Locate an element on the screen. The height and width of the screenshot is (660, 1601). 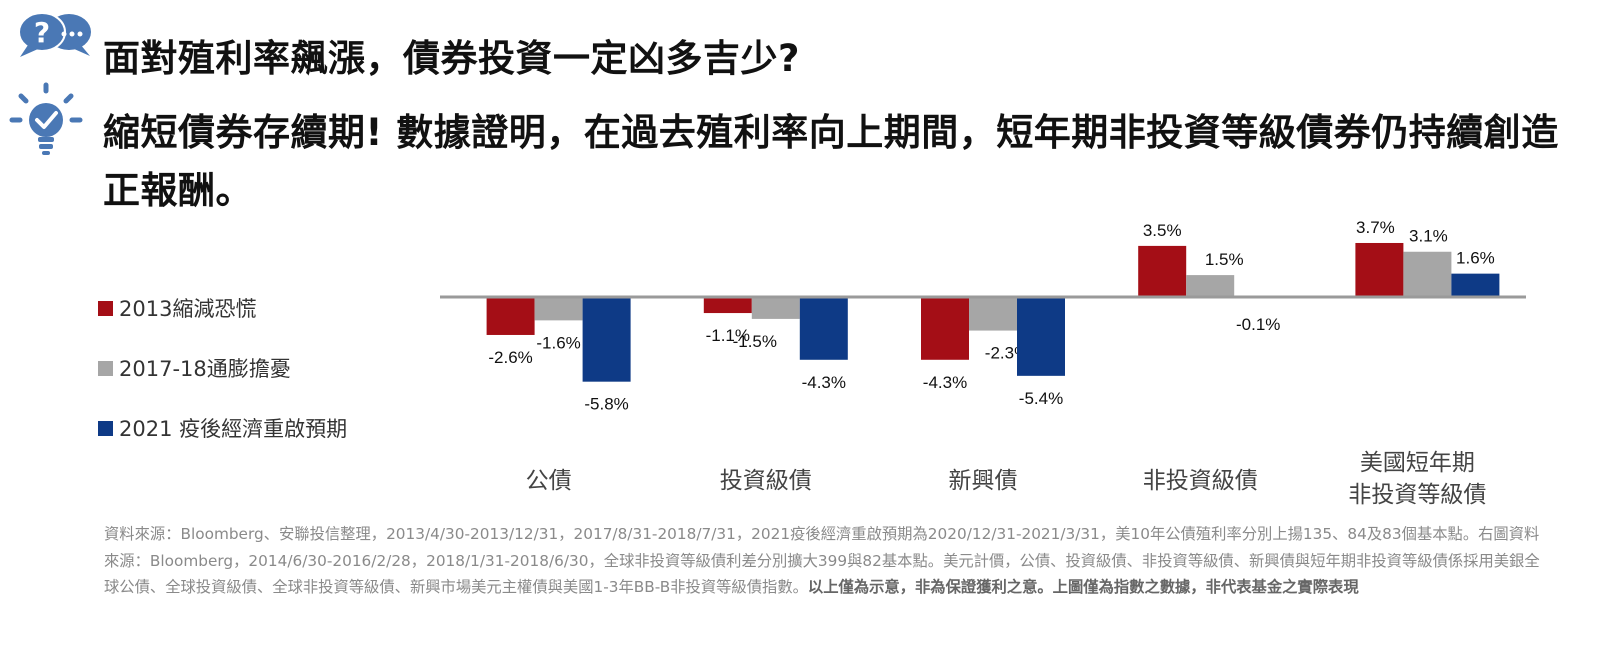
bar-series1-cat5 is located at coordinates (1379, 269).